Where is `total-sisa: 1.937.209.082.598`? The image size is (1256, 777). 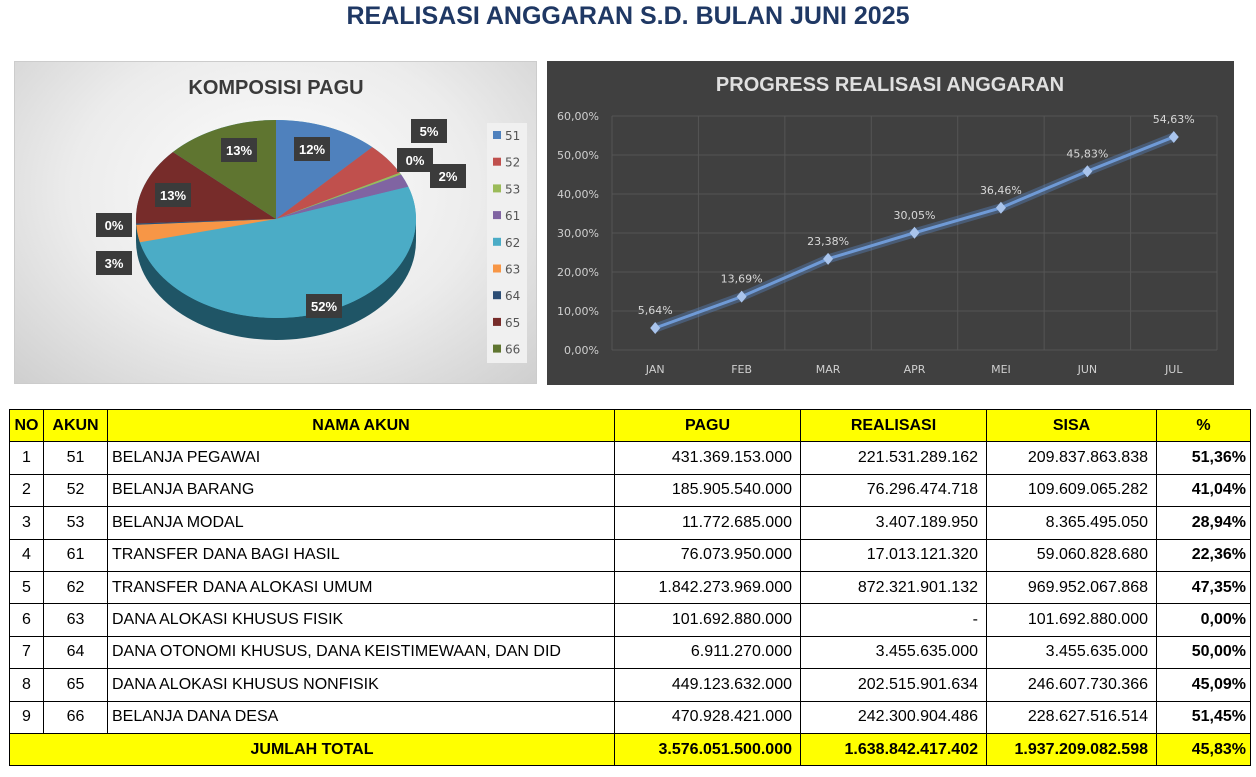
total-sisa: 1.937.209.082.598 is located at coordinates (1071, 749).